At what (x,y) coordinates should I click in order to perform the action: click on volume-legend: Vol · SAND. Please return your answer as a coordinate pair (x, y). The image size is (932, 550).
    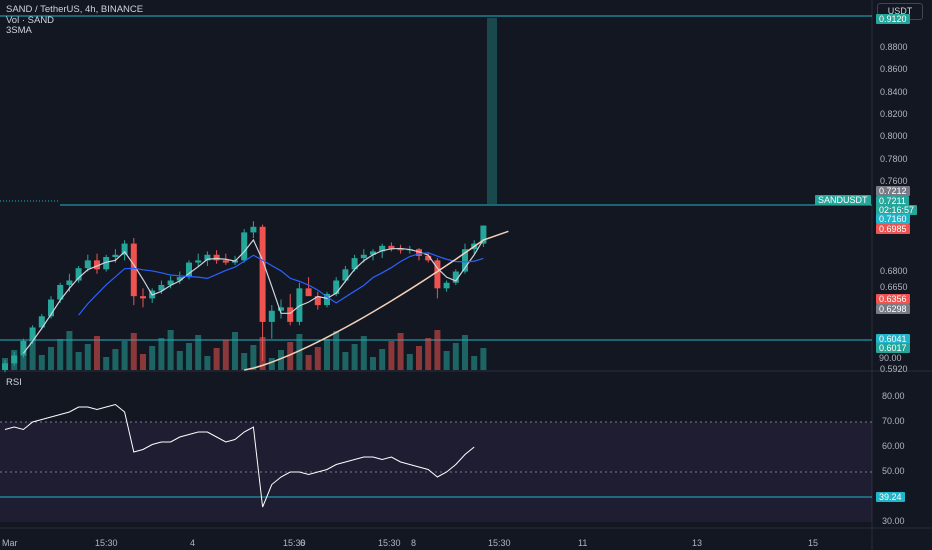
    Looking at the image, I should click on (30, 20).